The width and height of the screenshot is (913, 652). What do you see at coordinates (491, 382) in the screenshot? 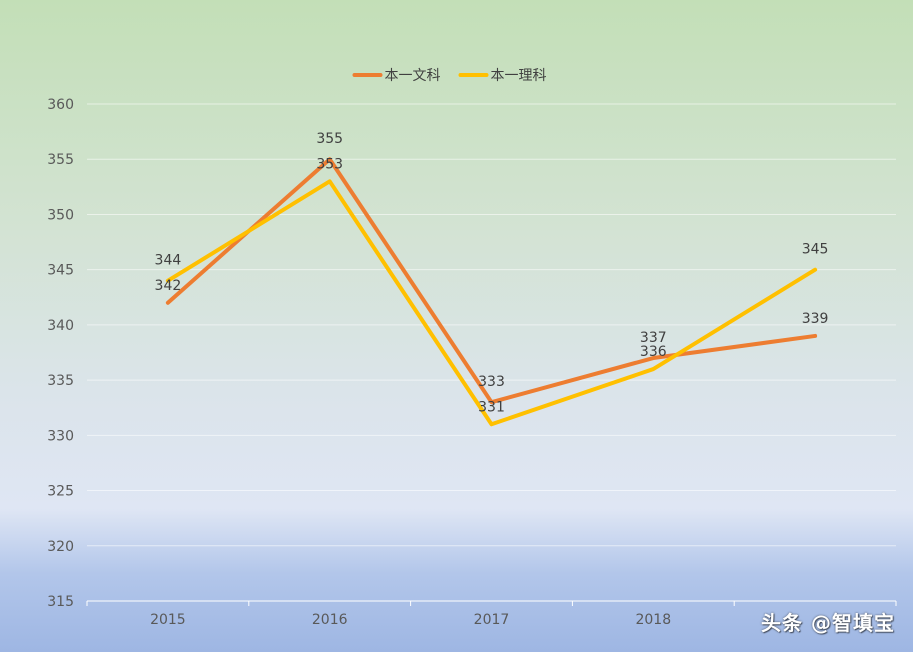
I see `data-label-s0-2: 333` at bounding box center [491, 382].